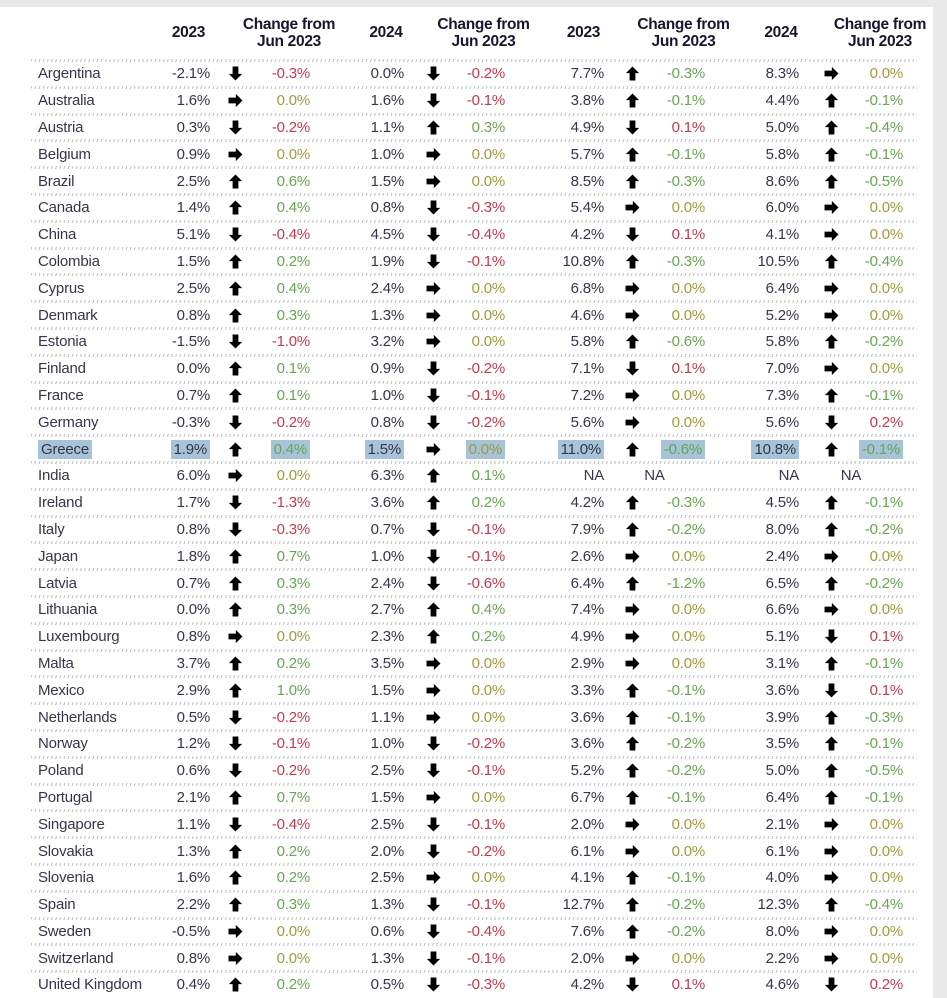  What do you see at coordinates (386, 32) in the screenshot?
I see `column-header-3: 2024` at bounding box center [386, 32].